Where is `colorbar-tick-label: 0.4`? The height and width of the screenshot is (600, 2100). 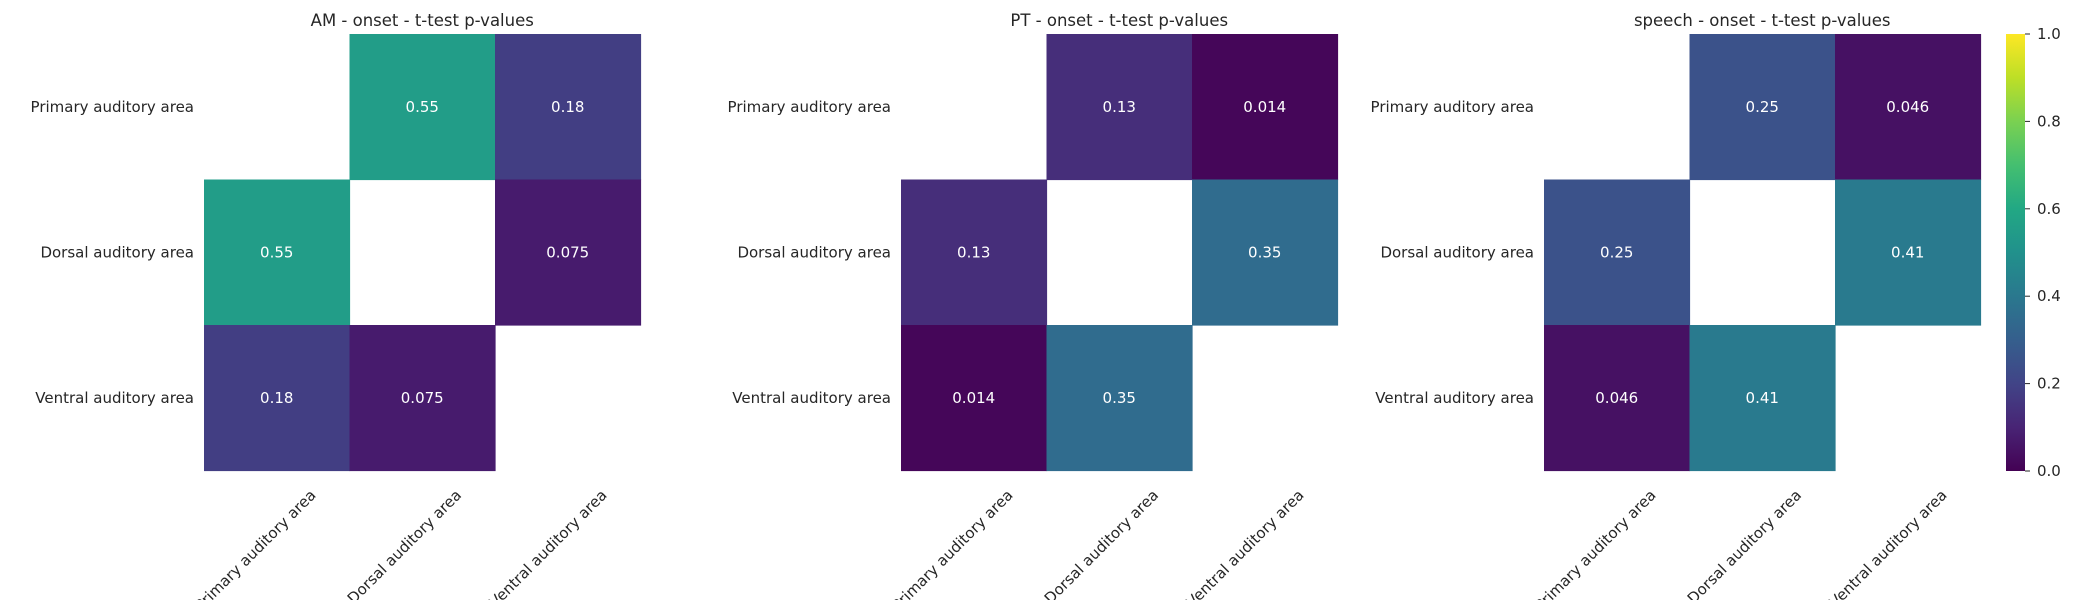
colorbar-tick-label: 0.4 is located at coordinates (2049, 296).